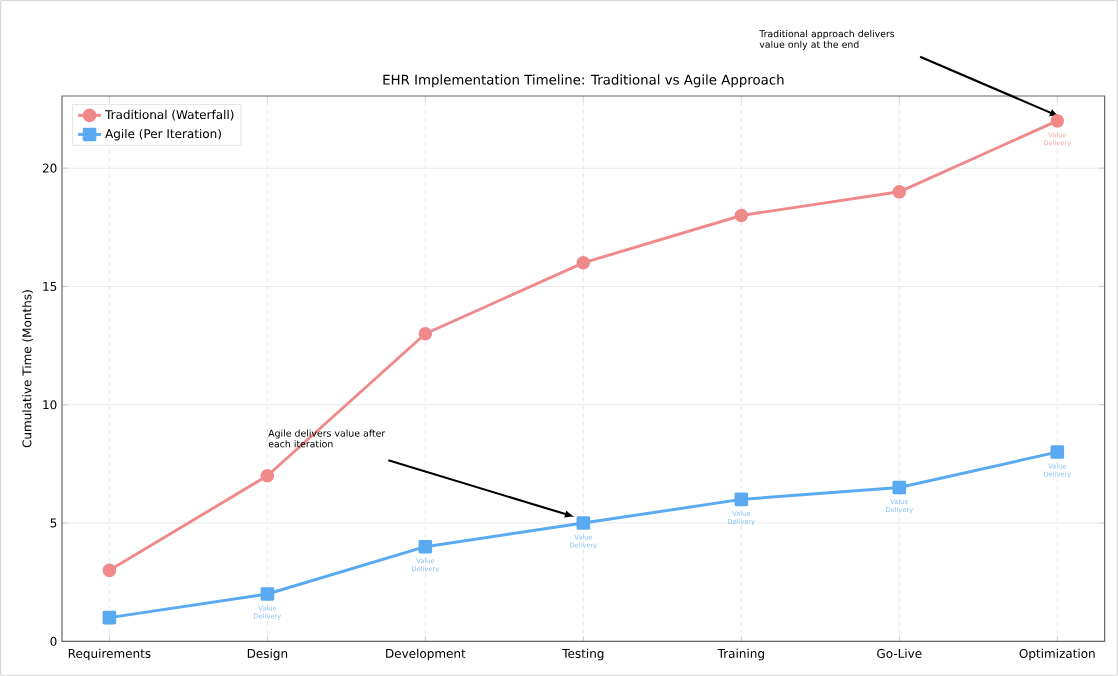 The image size is (1118, 676). I want to click on chart-title: EHR Implementation Timeline: Traditional vs Agile Approach, so click(583, 81).